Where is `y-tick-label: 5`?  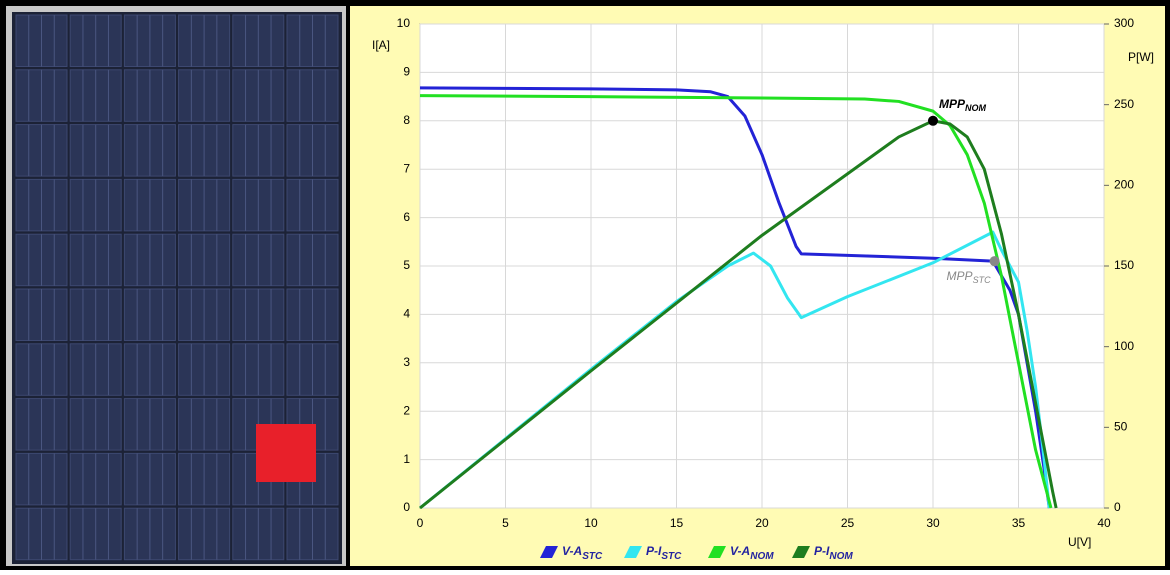
y-tick-label: 5 is located at coordinates (406, 265).